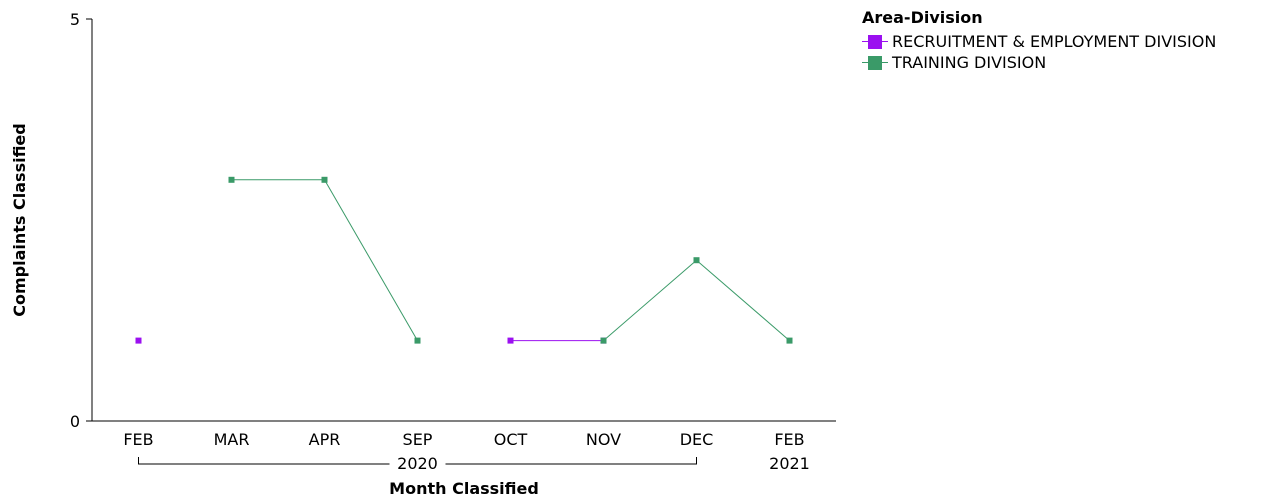 Image resolution: width=1268 pixels, height=500 pixels. Describe the element at coordinates (603, 439) in the screenshot. I see `x-tick-label: NOV` at that location.